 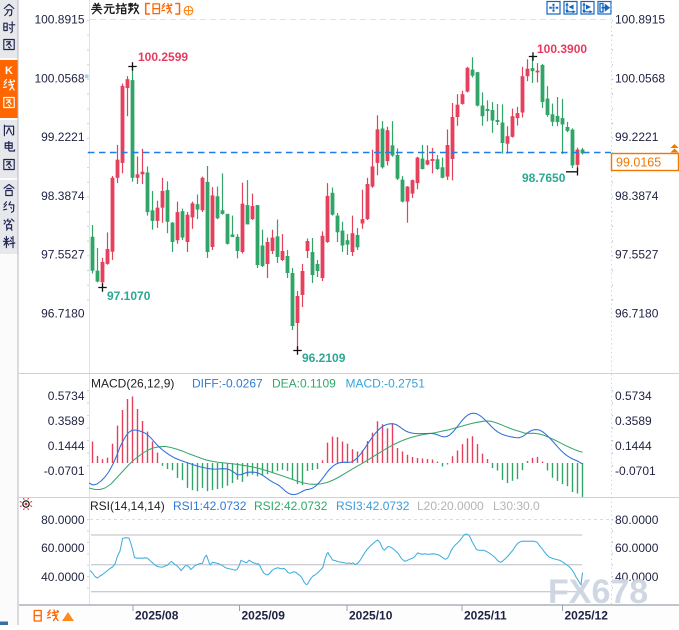 What do you see at coordinates (324, 358) in the screenshot?
I see `svg-text: 96.2109` at bounding box center [324, 358].